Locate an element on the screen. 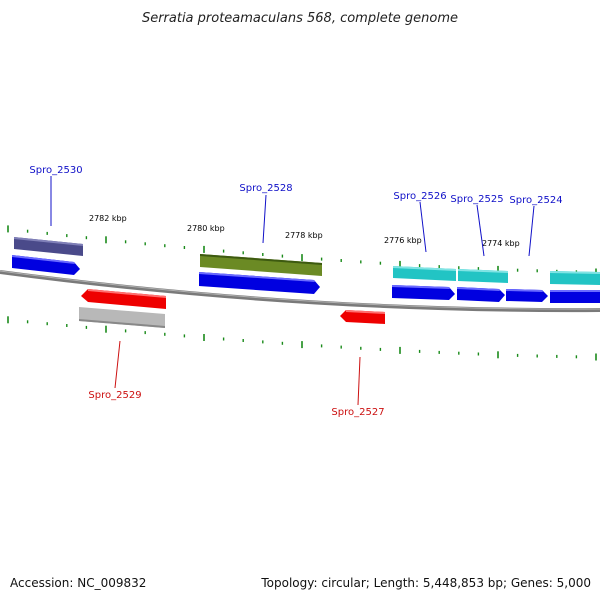 This screenshot has height=600, width=600. feature-spro-2530-cog is located at coordinates (48, 246).